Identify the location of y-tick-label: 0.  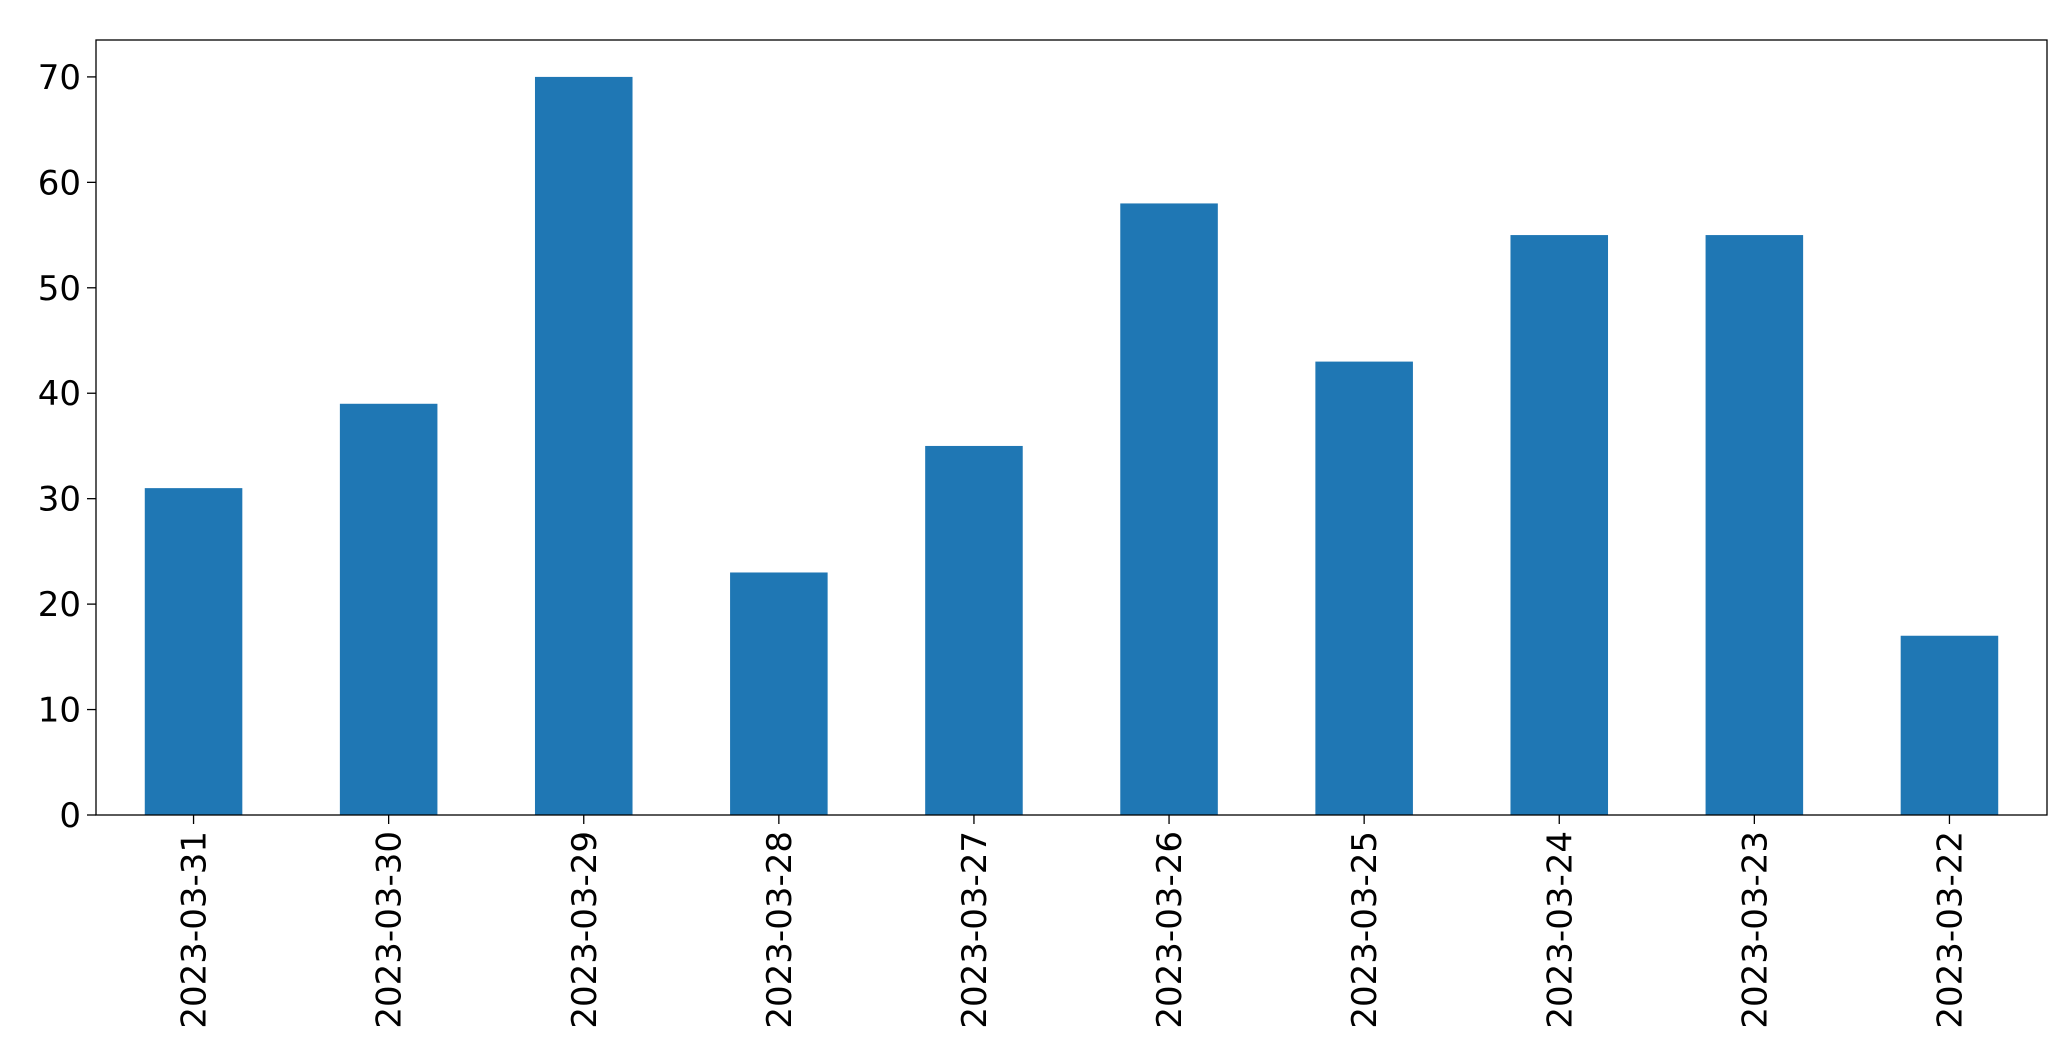
(70, 816).